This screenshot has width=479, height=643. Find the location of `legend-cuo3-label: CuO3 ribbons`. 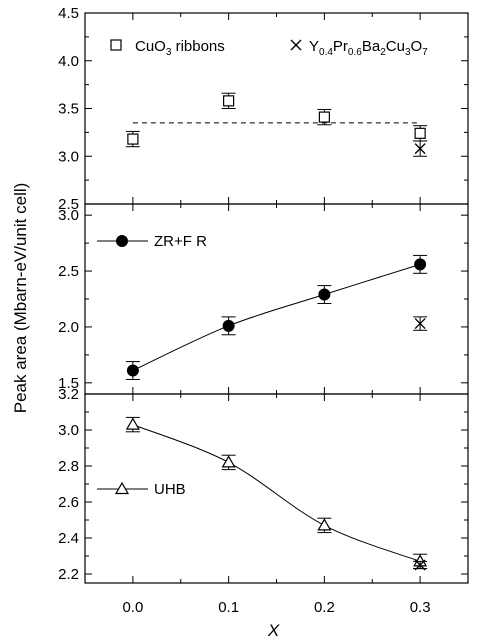

legend-cuo3-label: CuO3 ribbons is located at coordinates (180, 48).